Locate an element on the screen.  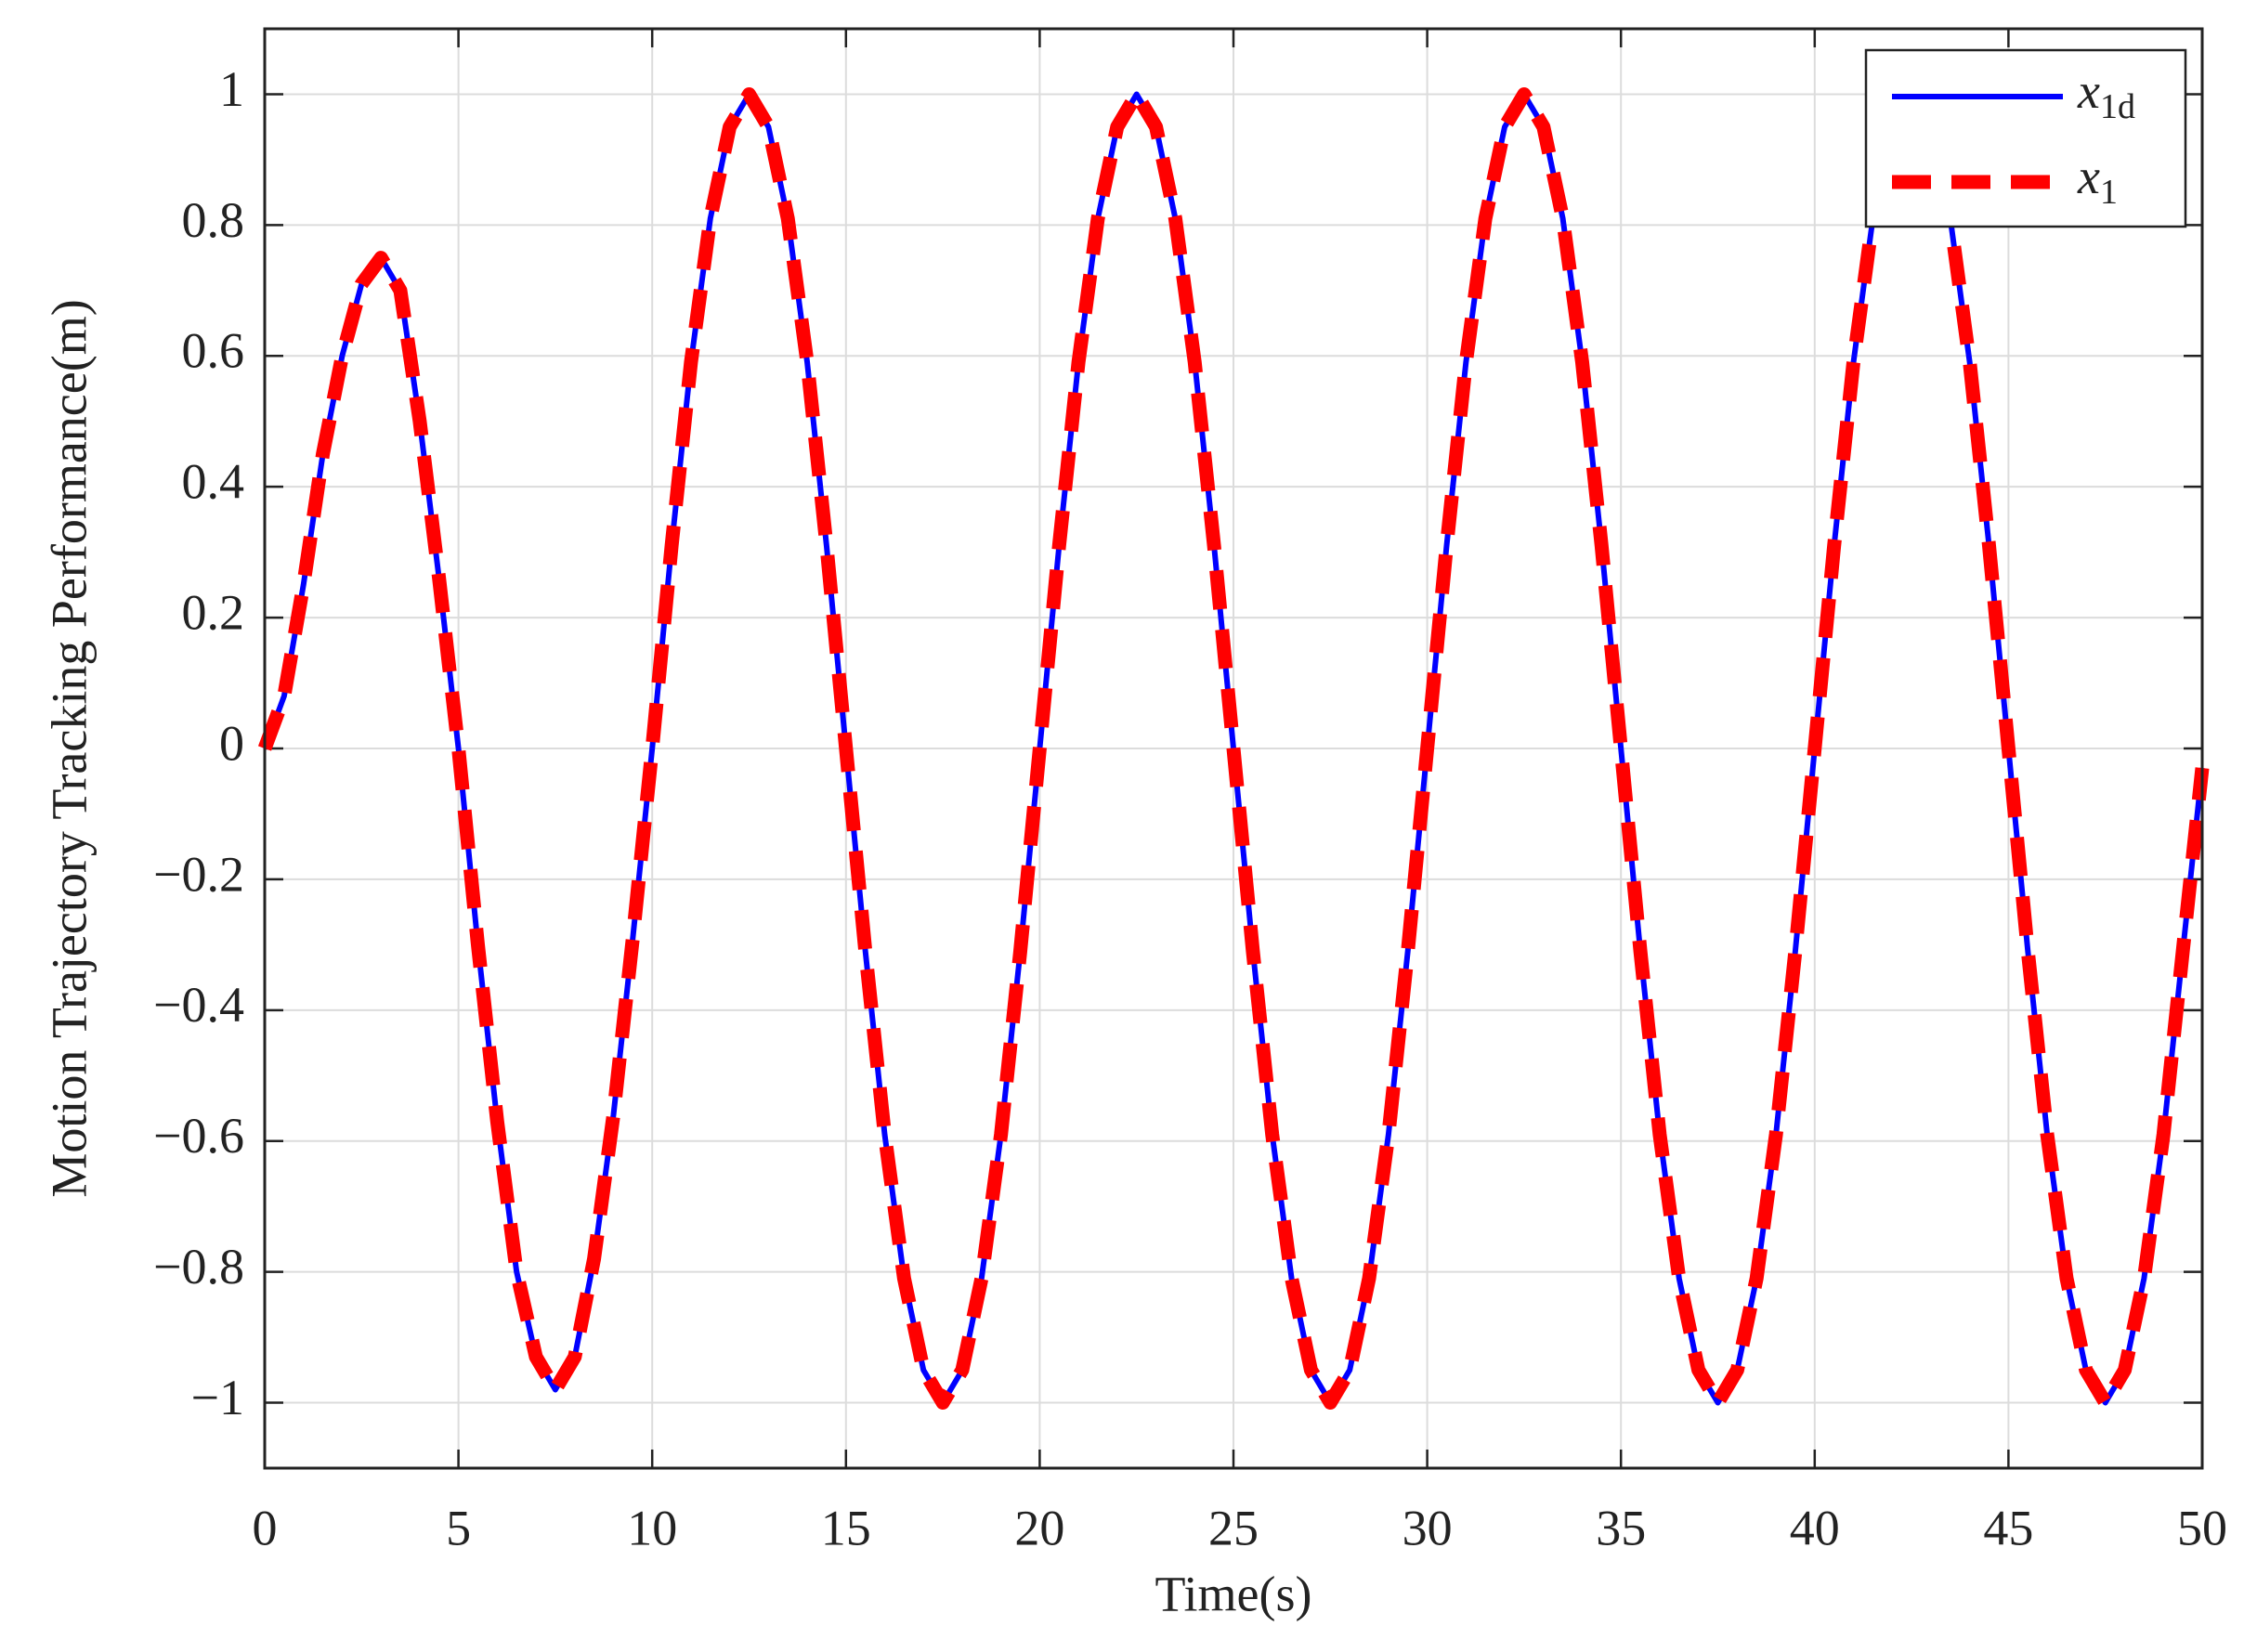
y-tick-label: −0.2 is located at coordinates (198, 874).